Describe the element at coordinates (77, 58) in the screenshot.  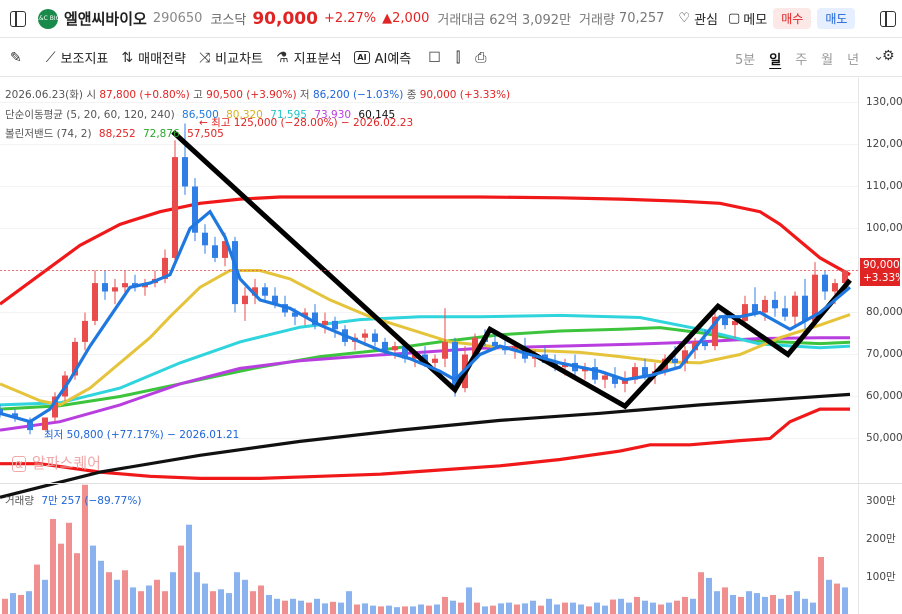
I see `toolbar-indicators: ⟋ 보조지표` at that location.